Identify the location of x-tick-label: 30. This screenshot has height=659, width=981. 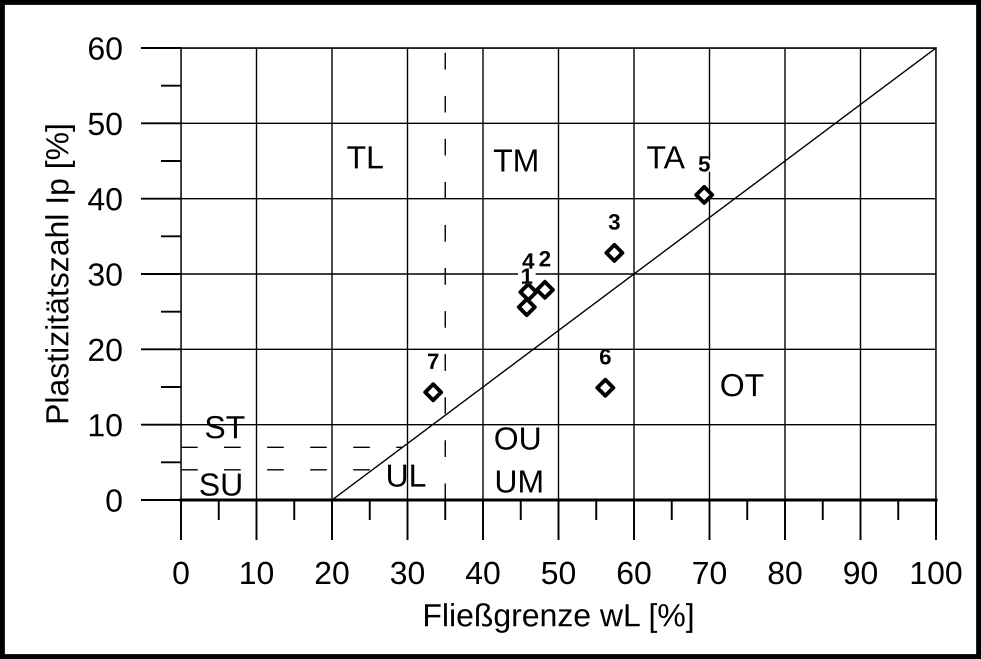
(407, 573).